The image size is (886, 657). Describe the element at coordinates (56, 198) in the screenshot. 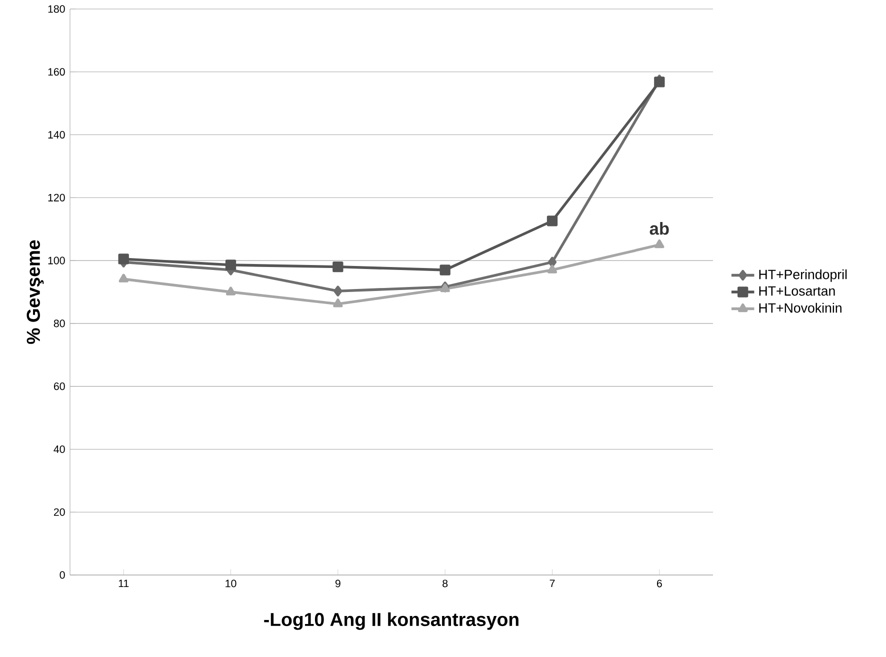

I see `y-tick-label: 120` at that location.